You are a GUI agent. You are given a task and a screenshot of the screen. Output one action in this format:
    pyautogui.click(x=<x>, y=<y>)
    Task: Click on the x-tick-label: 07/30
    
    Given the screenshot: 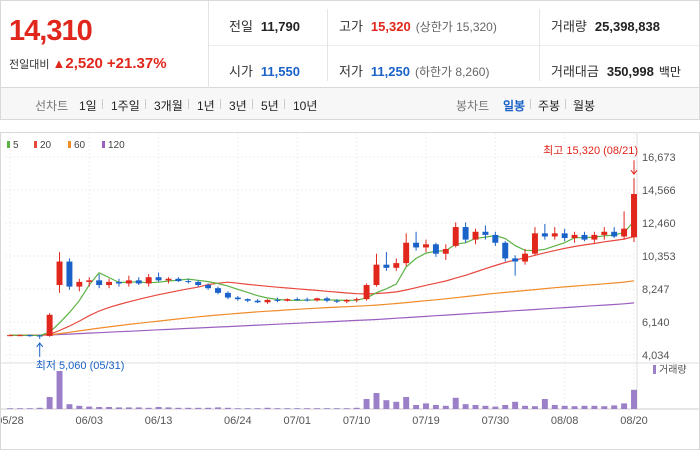 What is the action you would take?
    pyautogui.click(x=496, y=421)
    